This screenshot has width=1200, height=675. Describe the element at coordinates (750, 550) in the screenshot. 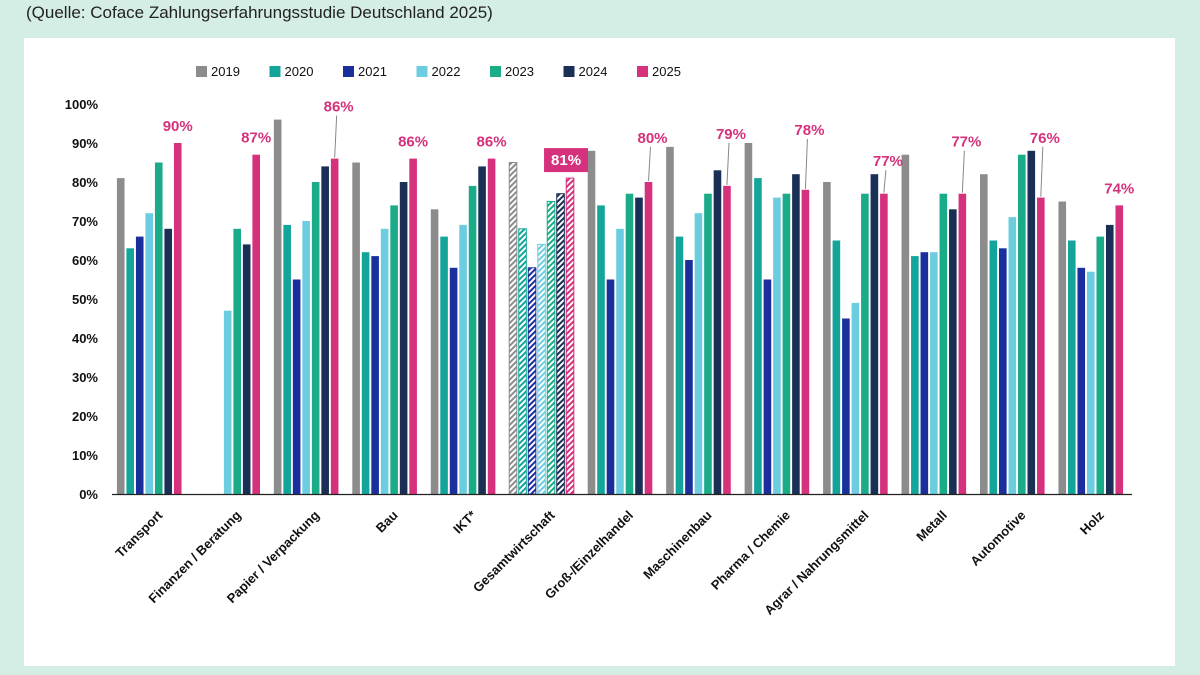

I see `x-category-label: Pharma / Chemie` at that location.